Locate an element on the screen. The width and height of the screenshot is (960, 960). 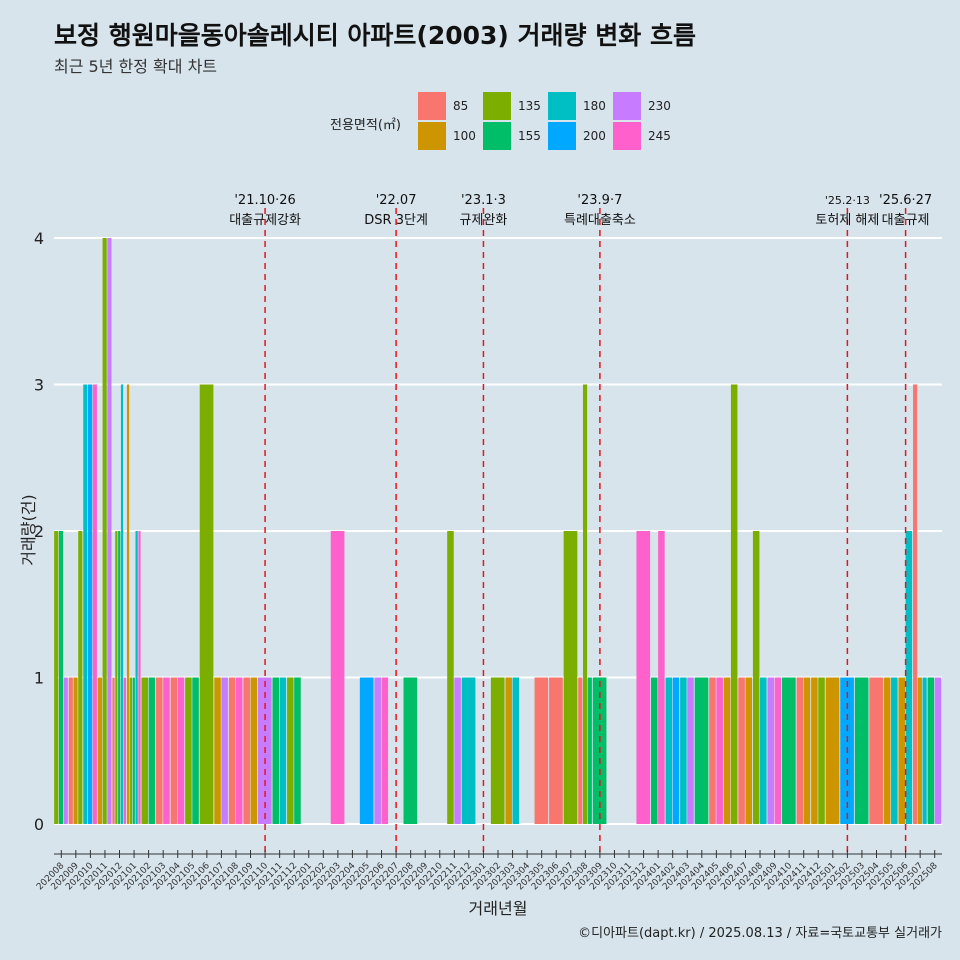
y-tick-label: 3 is located at coordinates (39, 385).